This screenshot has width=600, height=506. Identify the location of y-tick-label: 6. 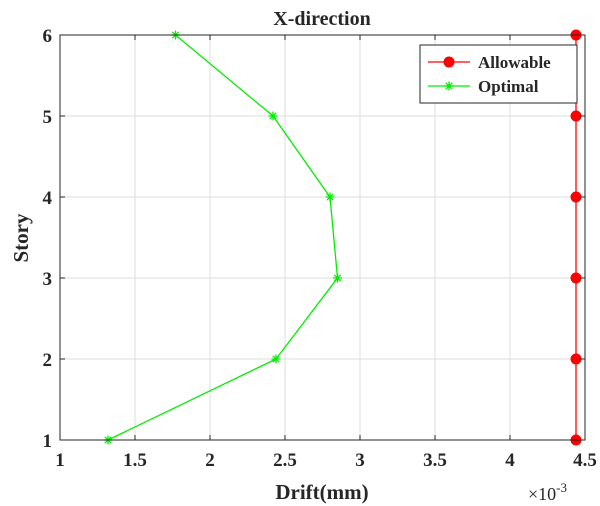
(48, 36).